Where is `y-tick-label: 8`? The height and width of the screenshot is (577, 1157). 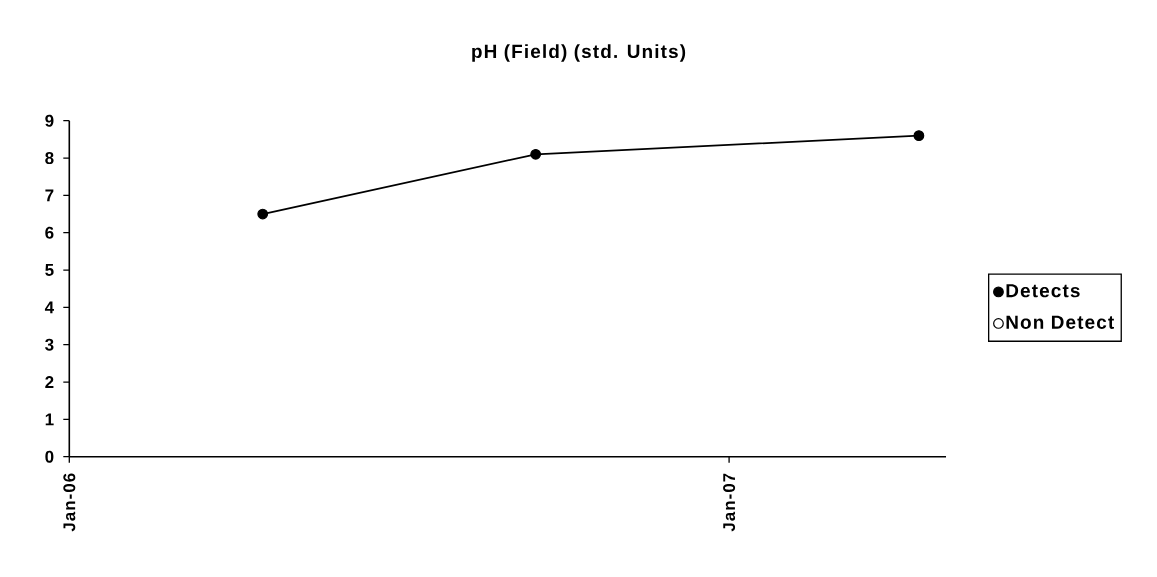 y-tick-label: 8 is located at coordinates (49, 158).